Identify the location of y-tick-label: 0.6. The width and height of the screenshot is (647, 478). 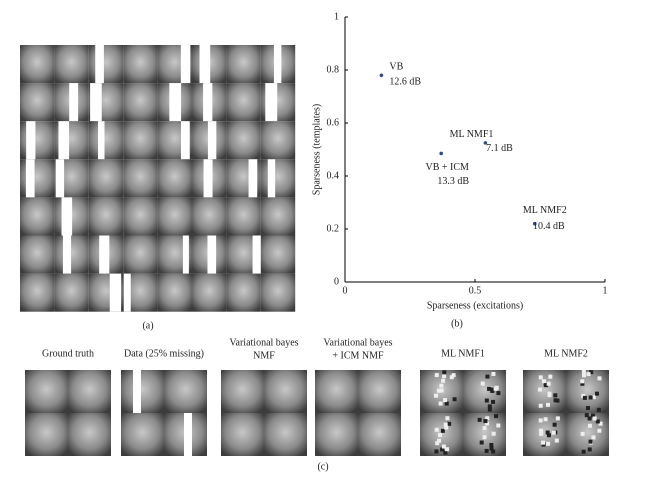
(333, 122).